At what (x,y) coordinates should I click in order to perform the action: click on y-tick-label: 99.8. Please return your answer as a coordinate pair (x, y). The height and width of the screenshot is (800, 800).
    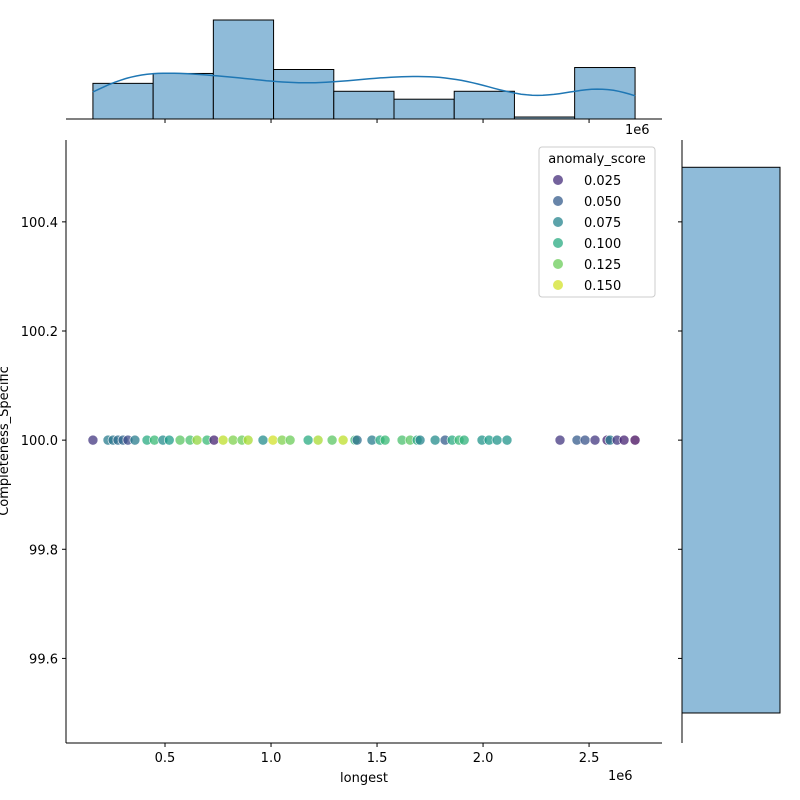
    Looking at the image, I should click on (43, 550).